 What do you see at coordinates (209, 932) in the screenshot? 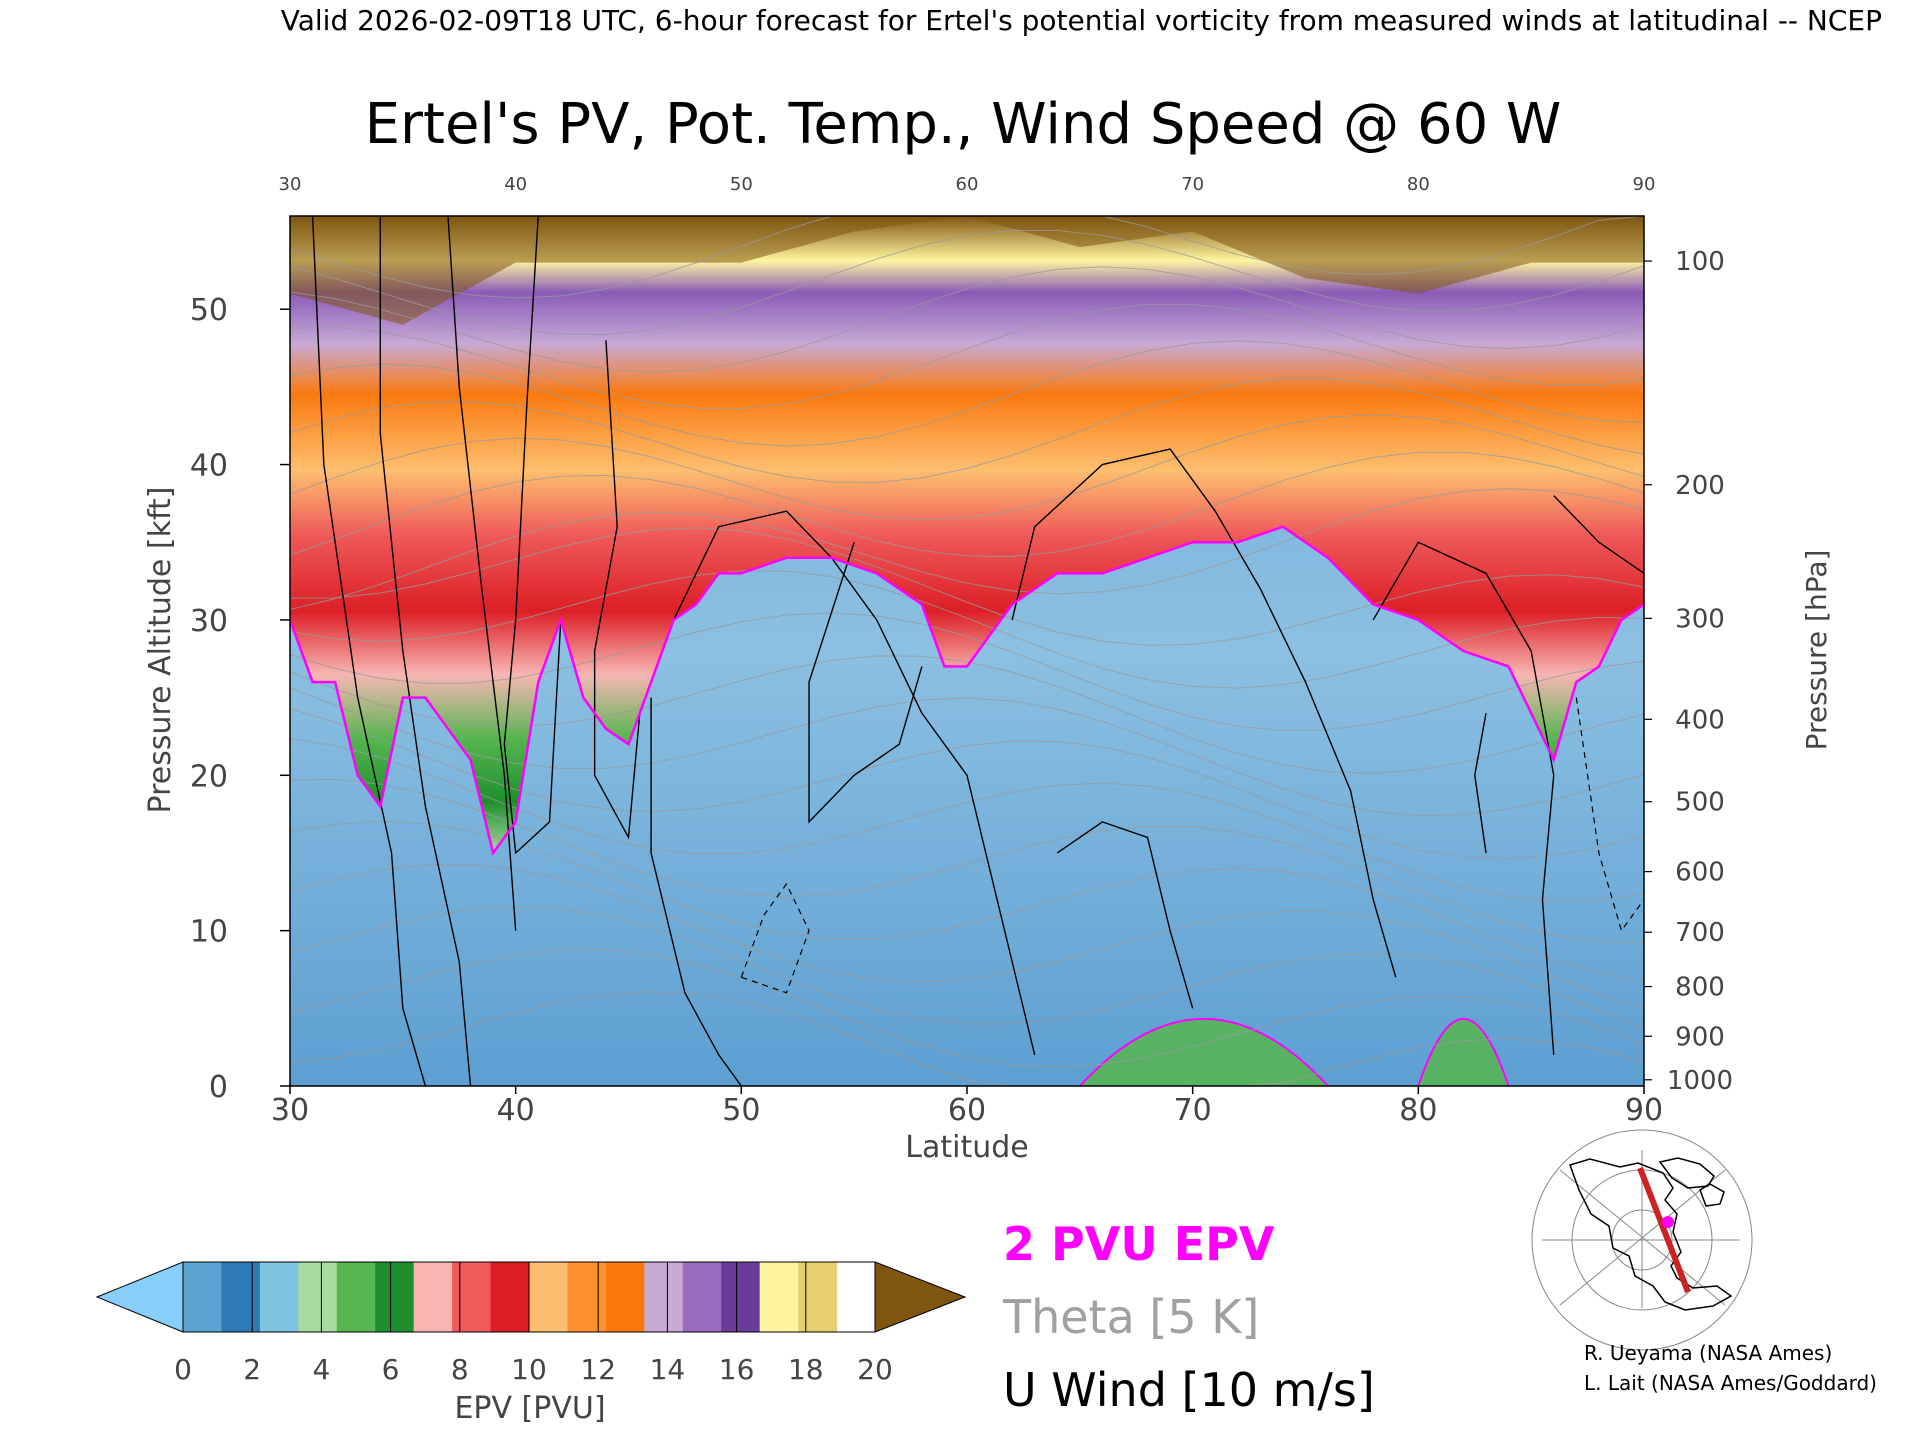
I see `y-tick-label: 10` at bounding box center [209, 932].